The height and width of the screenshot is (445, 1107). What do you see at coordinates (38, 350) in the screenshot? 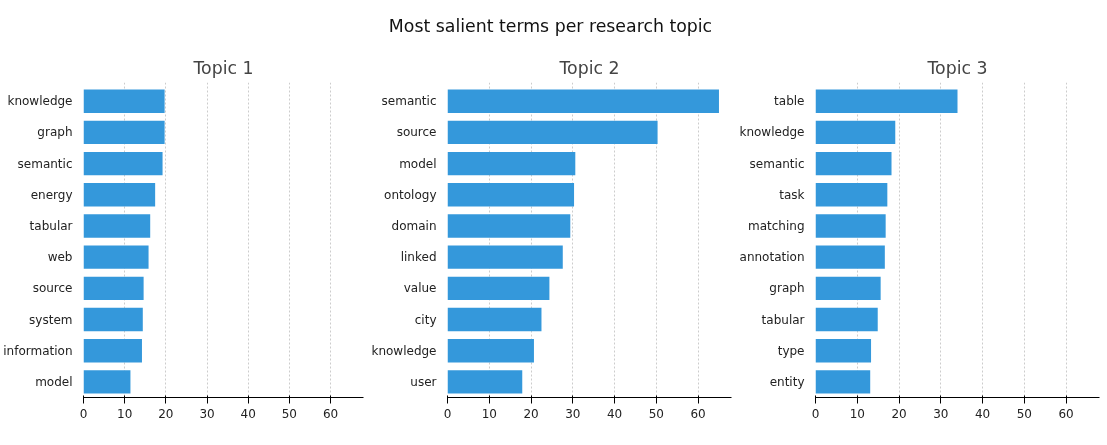
I see `y-tick-label: information` at bounding box center [38, 350].